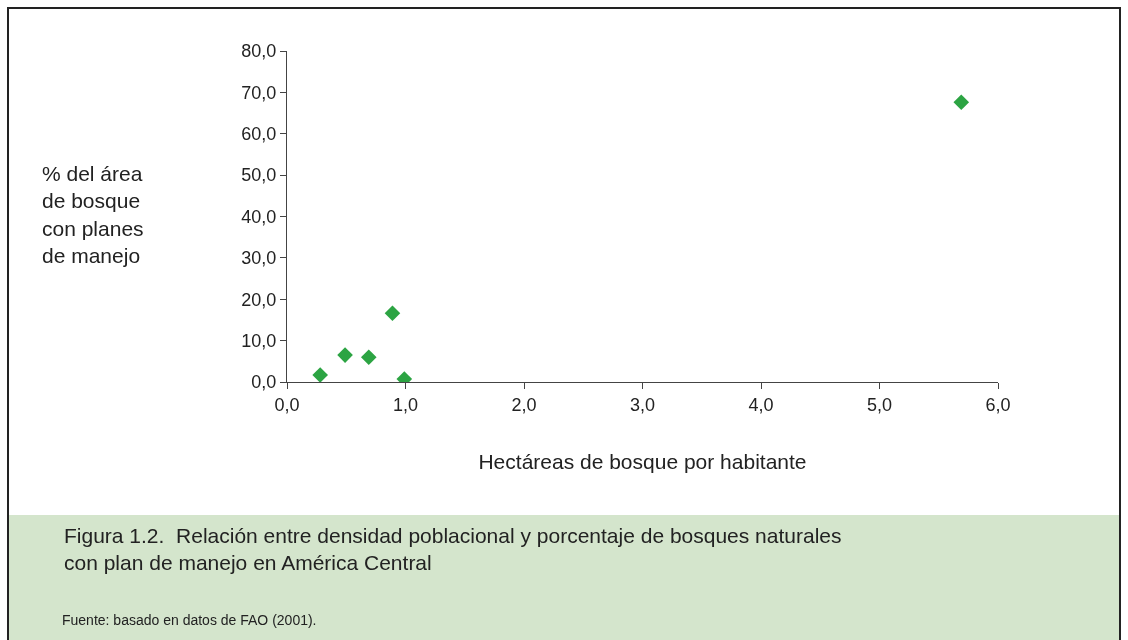  What do you see at coordinates (259, 216) in the screenshot?
I see `y-tick-label: 40,0` at bounding box center [259, 216].